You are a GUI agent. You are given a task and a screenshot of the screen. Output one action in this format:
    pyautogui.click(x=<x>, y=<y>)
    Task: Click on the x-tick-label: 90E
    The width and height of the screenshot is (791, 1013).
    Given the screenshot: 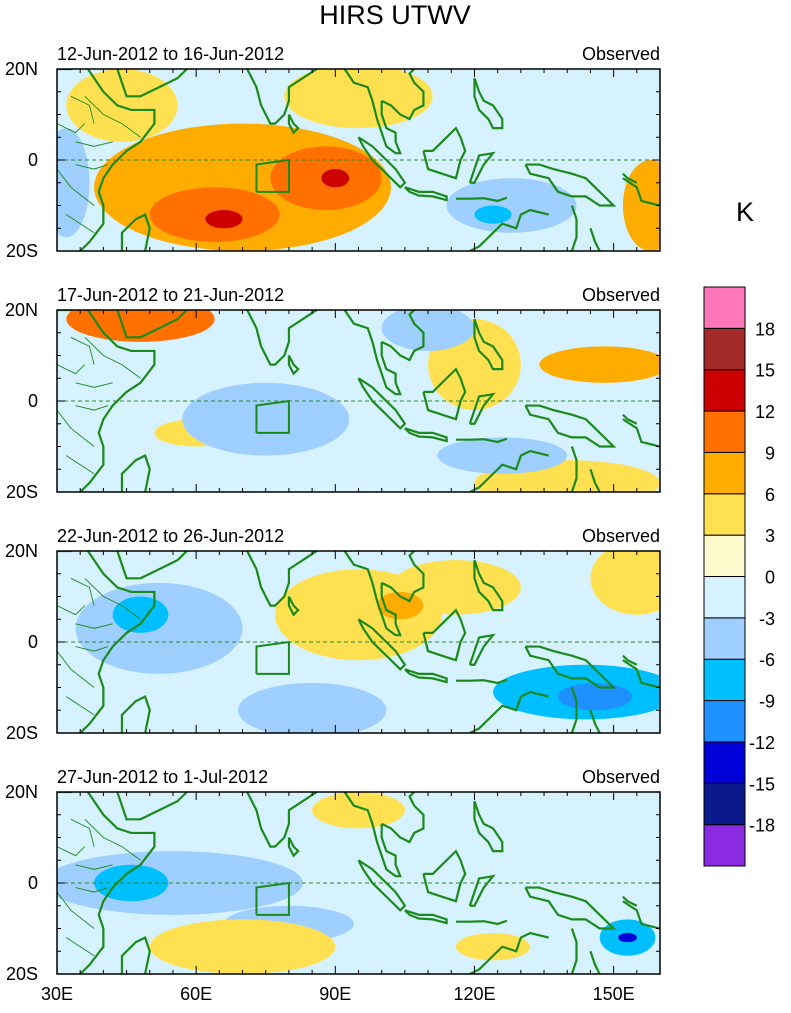 What is the action you would take?
    pyautogui.click(x=335, y=994)
    